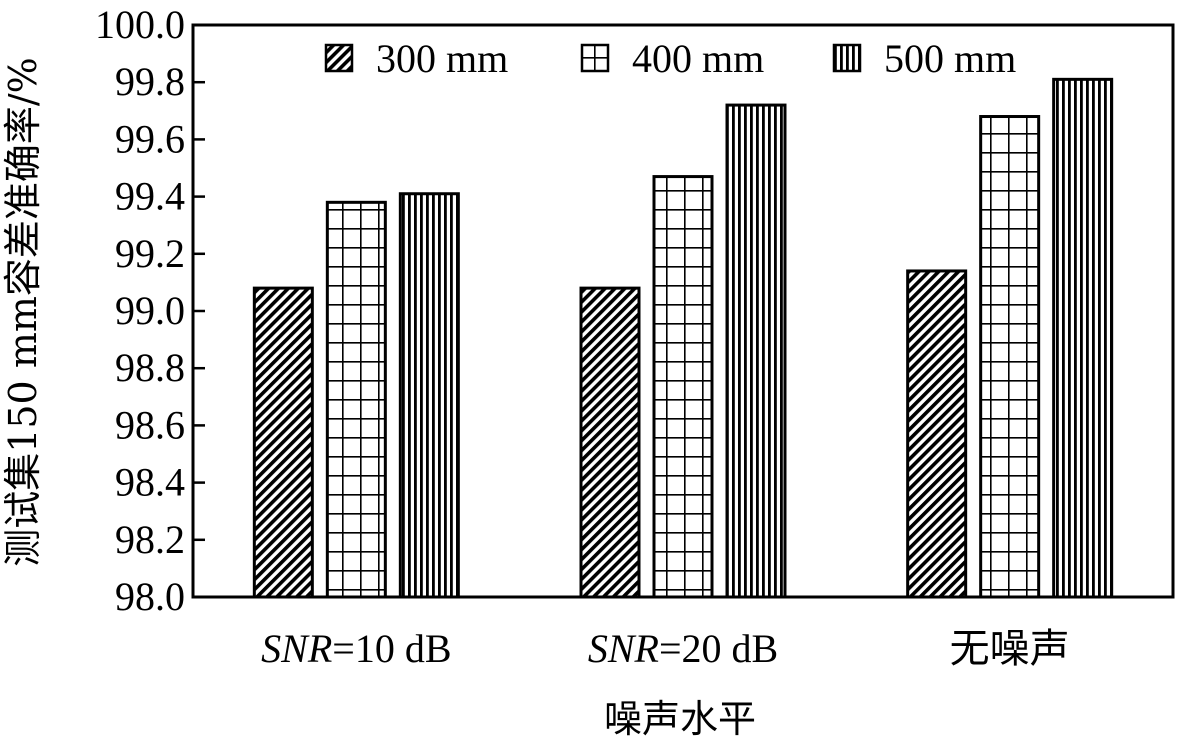 This screenshot has height=743, width=1181. What do you see at coordinates (698, 58) in the screenshot?
I see `legend-label: 400 mm` at bounding box center [698, 58].